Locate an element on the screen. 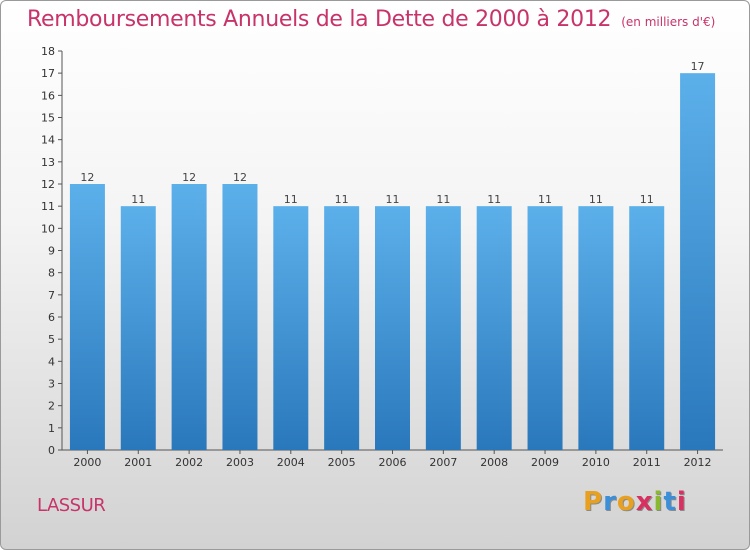 The image size is (750, 550). value-label-2003: 12 is located at coordinates (240, 177).